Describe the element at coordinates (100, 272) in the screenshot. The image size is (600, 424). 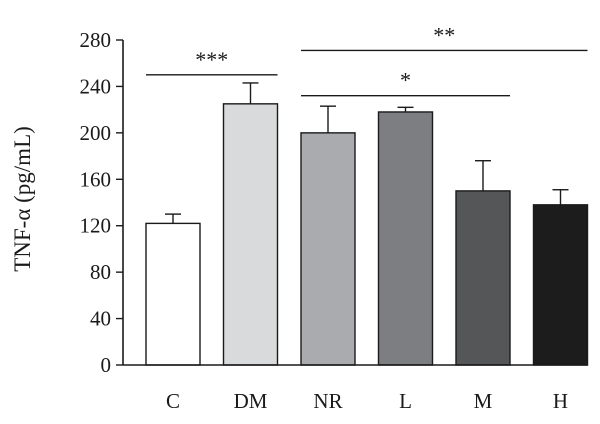
I see `y-tick-label: 80` at that location.